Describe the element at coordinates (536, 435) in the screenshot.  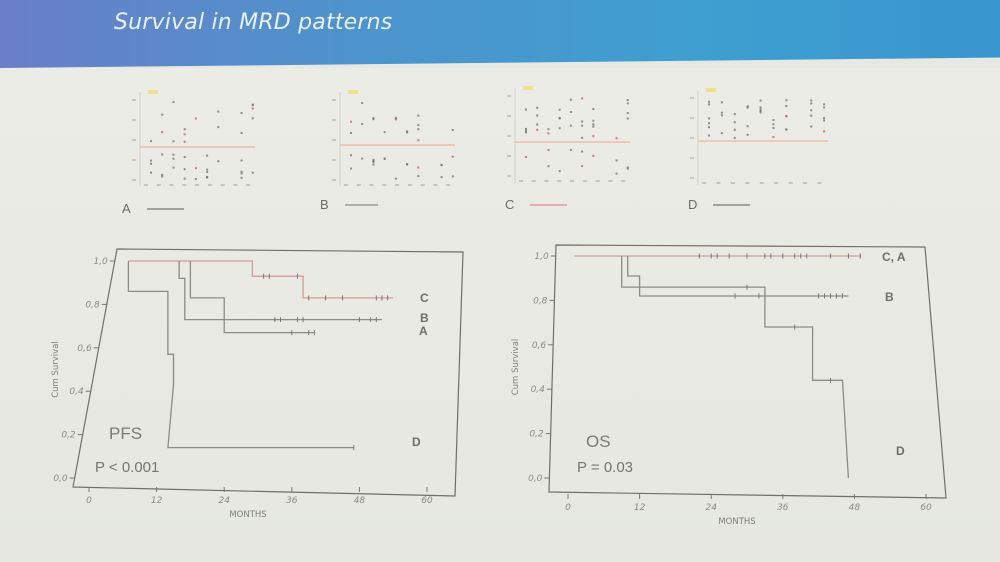
I see `y-tick-label: 0,2` at that location.